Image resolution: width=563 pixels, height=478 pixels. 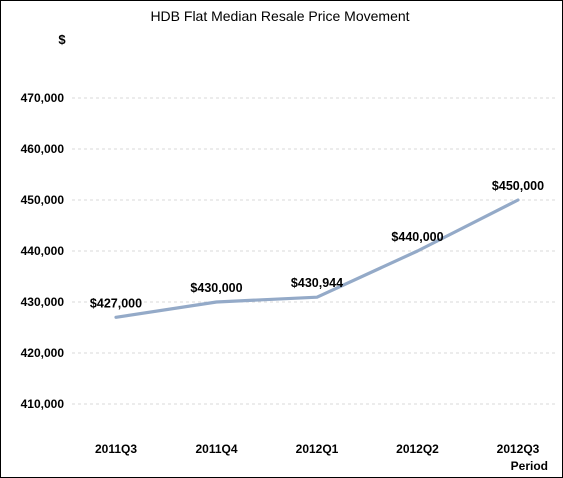 I want to click on y-tick-label: 460,000, so click(x=43, y=149).